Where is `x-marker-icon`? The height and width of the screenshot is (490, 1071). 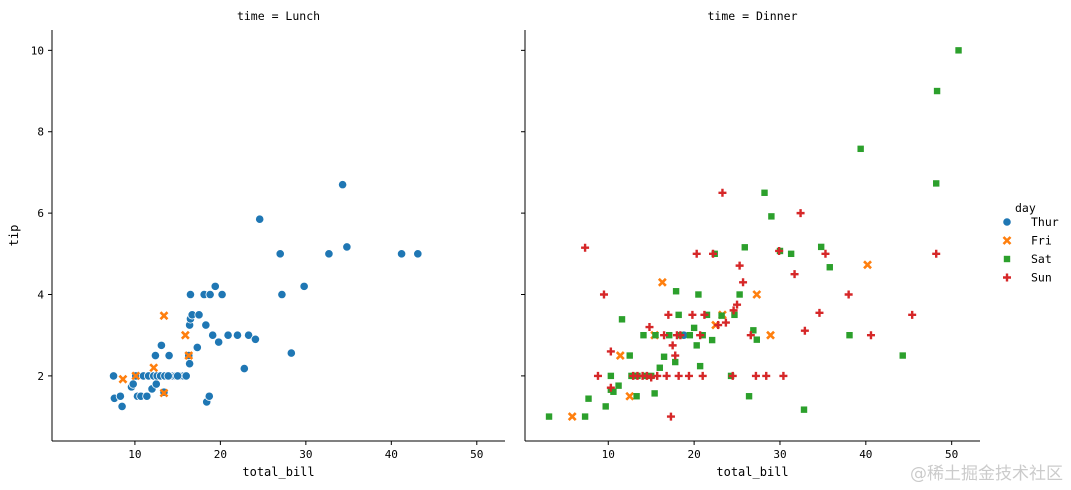
x-marker-icon is located at coordinates (1007, 240).